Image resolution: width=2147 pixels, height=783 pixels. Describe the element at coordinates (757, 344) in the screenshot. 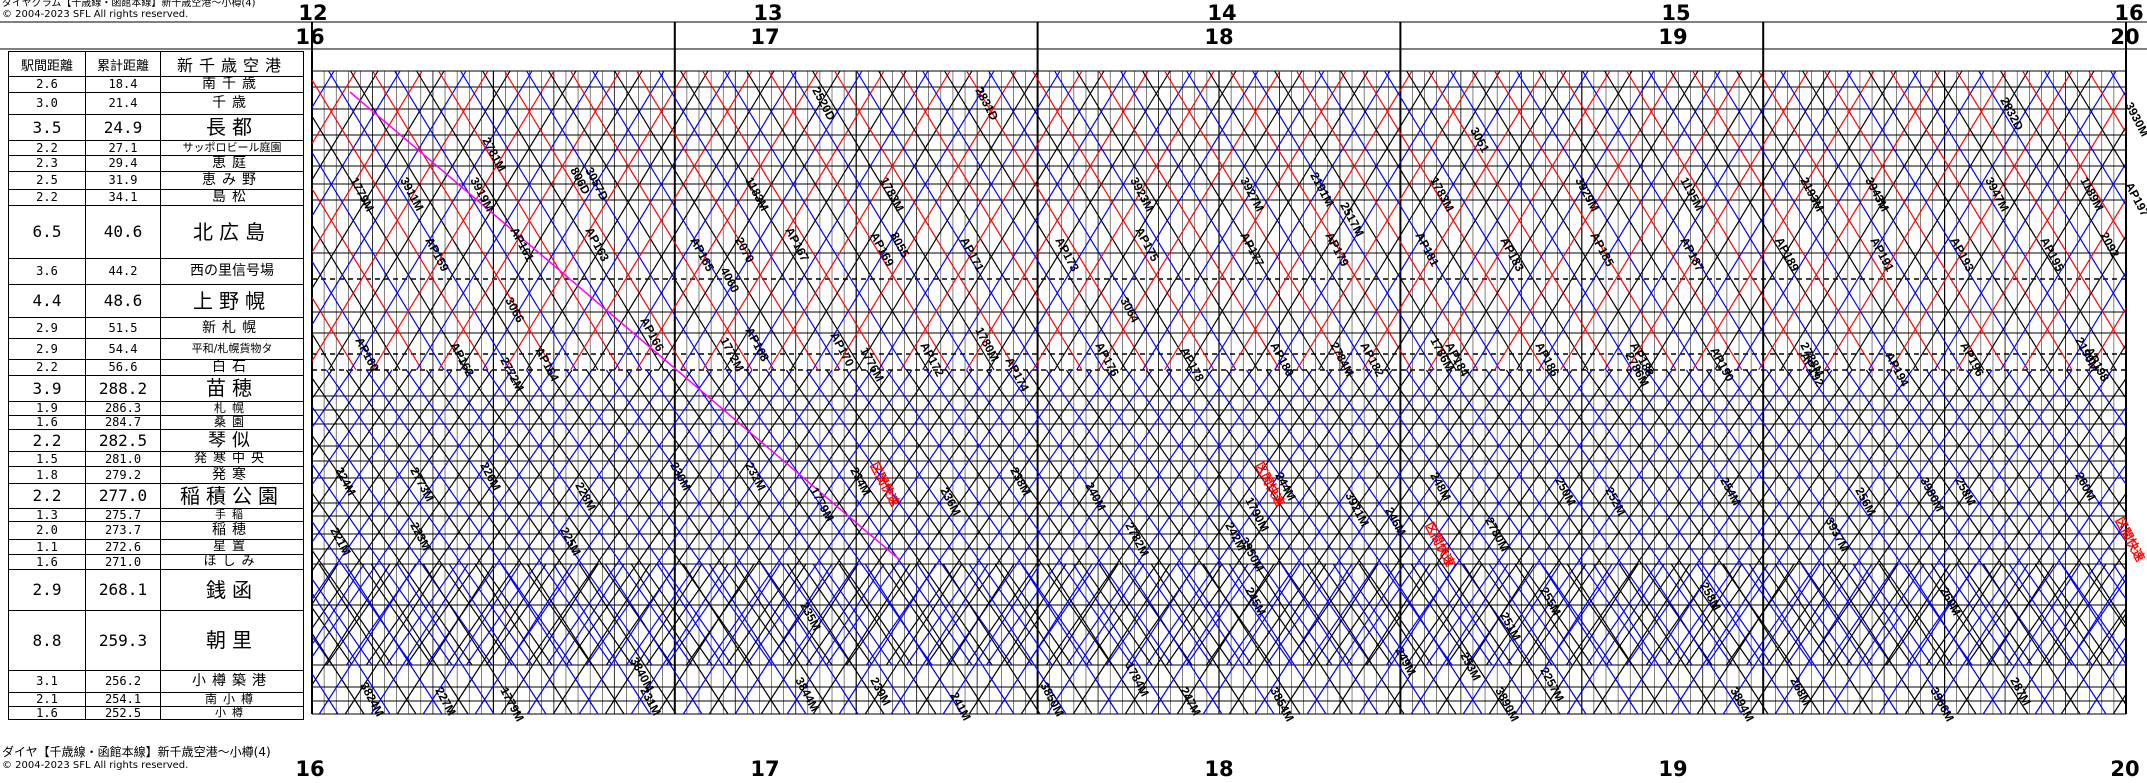

I see `train-number-label: AP168` at that location.